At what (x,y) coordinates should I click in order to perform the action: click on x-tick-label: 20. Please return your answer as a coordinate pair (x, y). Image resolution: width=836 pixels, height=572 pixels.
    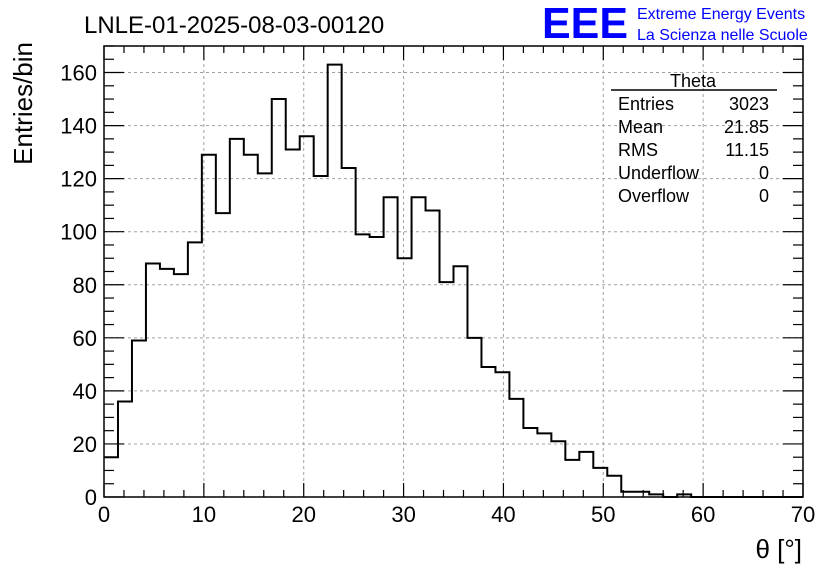
    Looking at the image, I should click on (303, 514).